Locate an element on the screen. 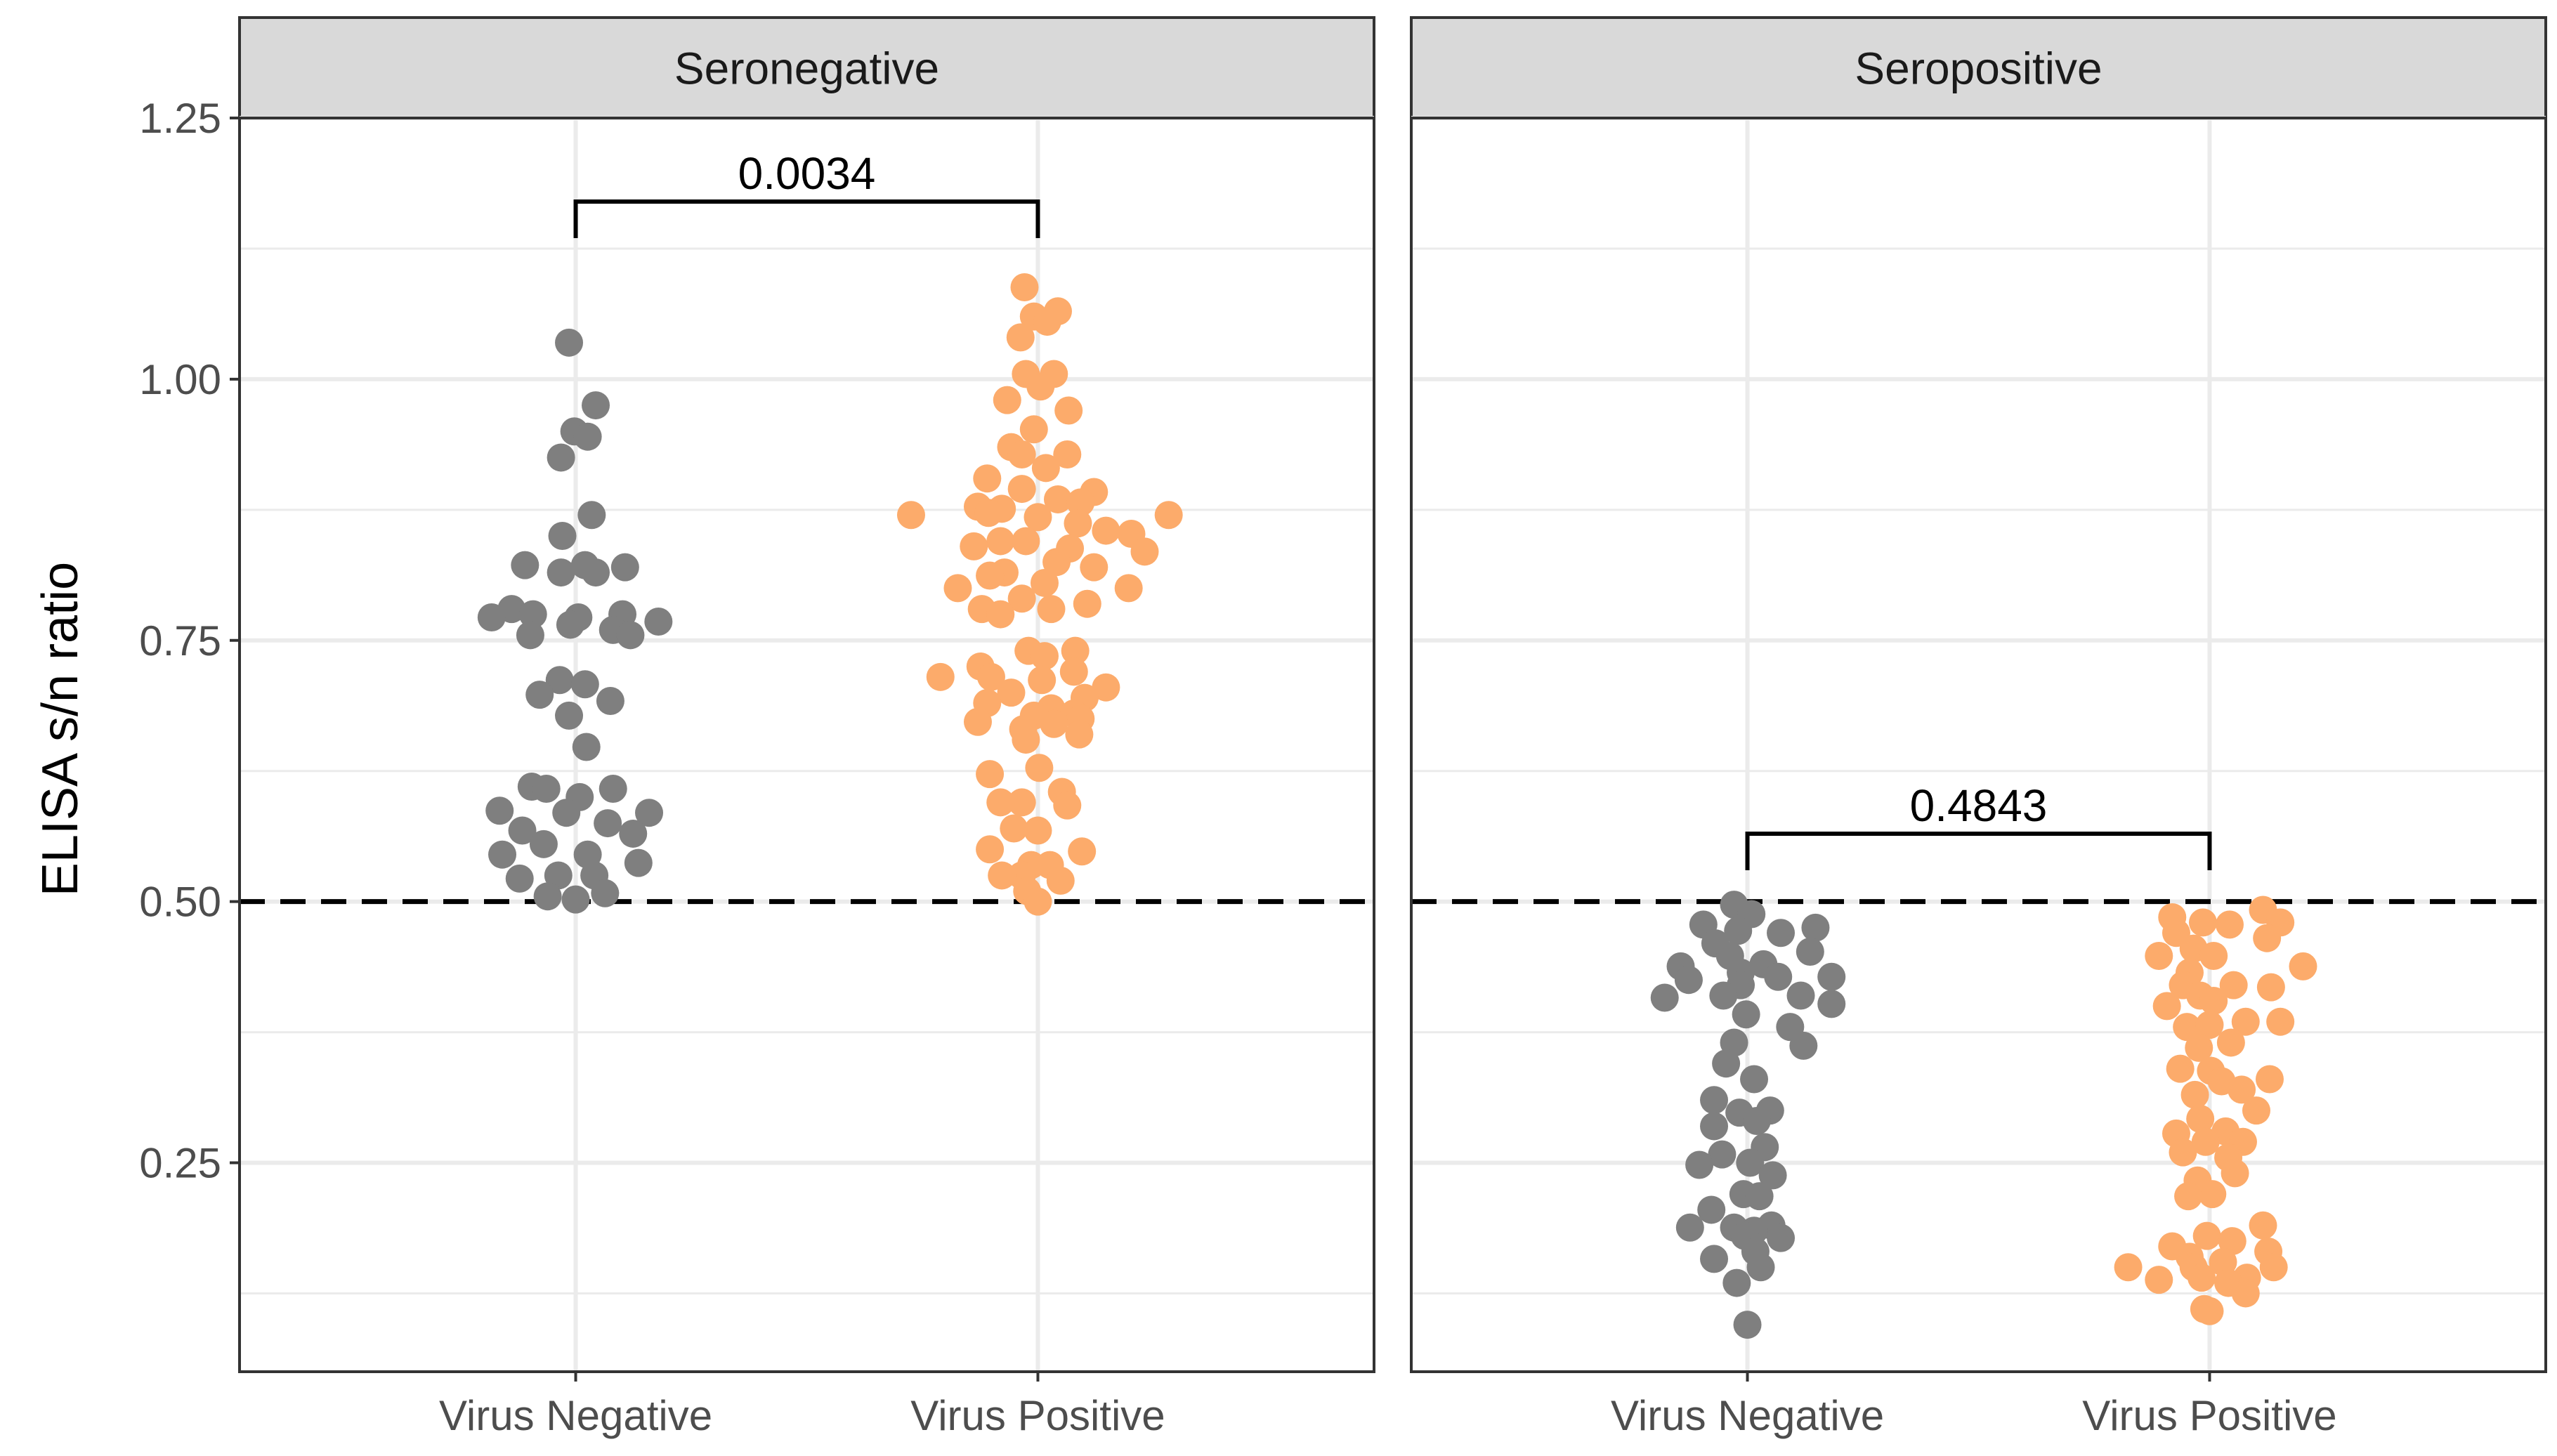 This screenshot has width=2557, height=1456. y-tick-label: 0.25 is located at coordinates (180, 1163).